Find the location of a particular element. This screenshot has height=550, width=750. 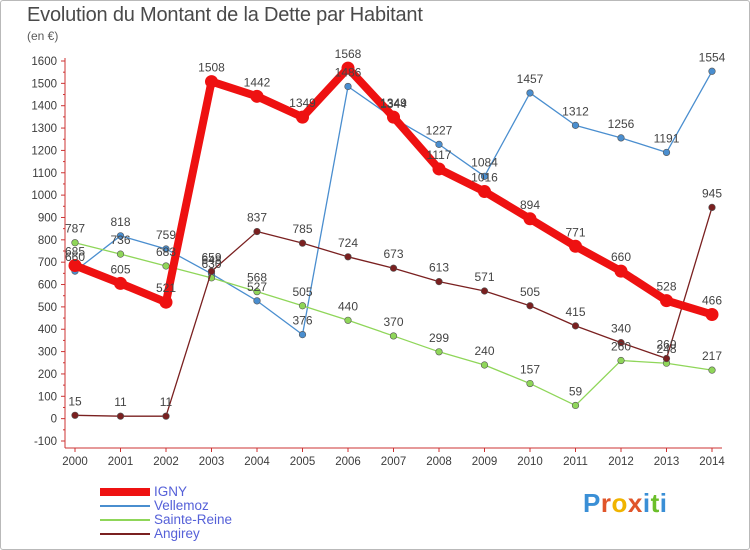

data-label-sainte-reine: 248 is located at coordinates (666, 349).